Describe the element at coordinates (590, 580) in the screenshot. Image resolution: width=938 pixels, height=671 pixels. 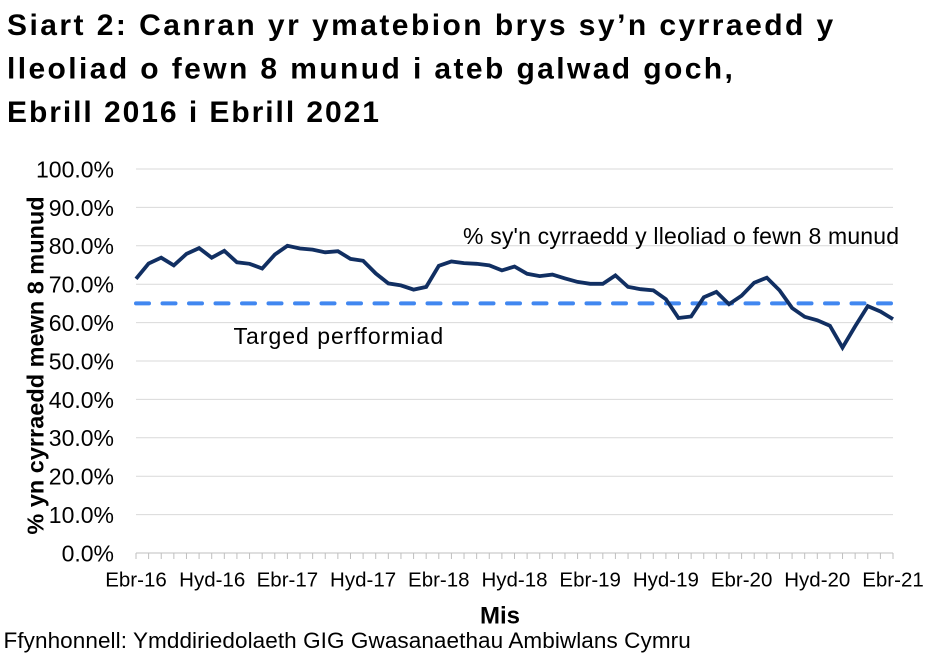
I see `svg-text: Ebr-19` at that location.